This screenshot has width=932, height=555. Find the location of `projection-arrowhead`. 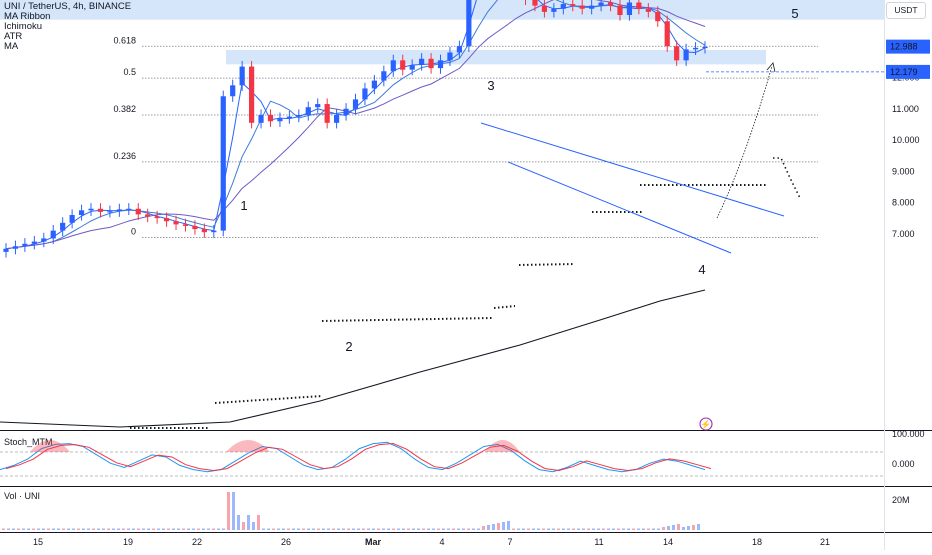

projection-arrowhead is located at coordinates (771, 67).